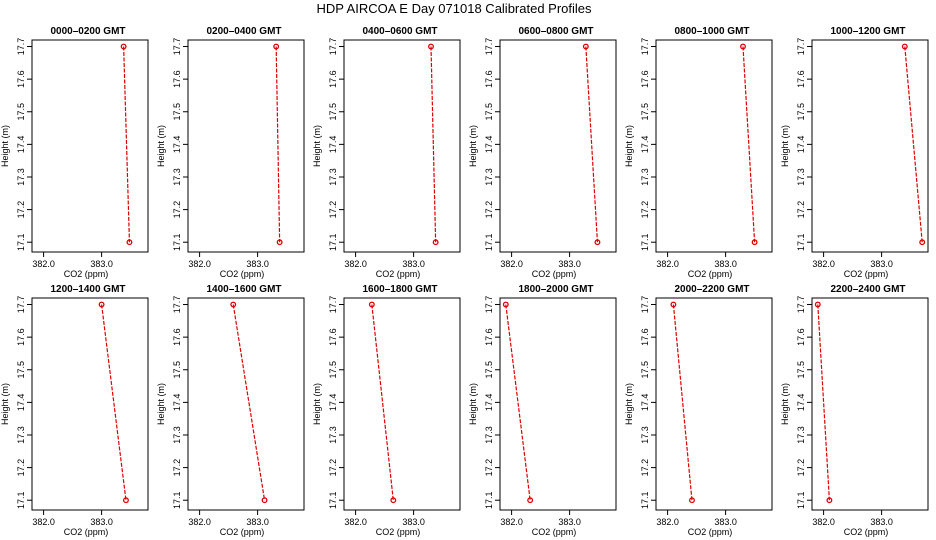 This screenshot has width=936, height=540. Describe the element at coordinates (711, 289) in the screenshot. I see `panel-title: 2000–2200 GMT` at that location.